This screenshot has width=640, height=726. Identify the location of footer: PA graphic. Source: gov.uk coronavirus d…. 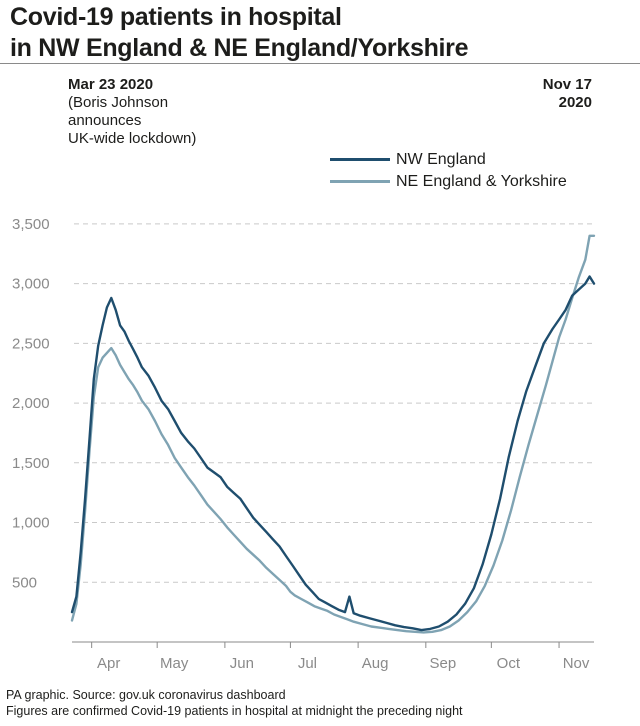
(234, 703).